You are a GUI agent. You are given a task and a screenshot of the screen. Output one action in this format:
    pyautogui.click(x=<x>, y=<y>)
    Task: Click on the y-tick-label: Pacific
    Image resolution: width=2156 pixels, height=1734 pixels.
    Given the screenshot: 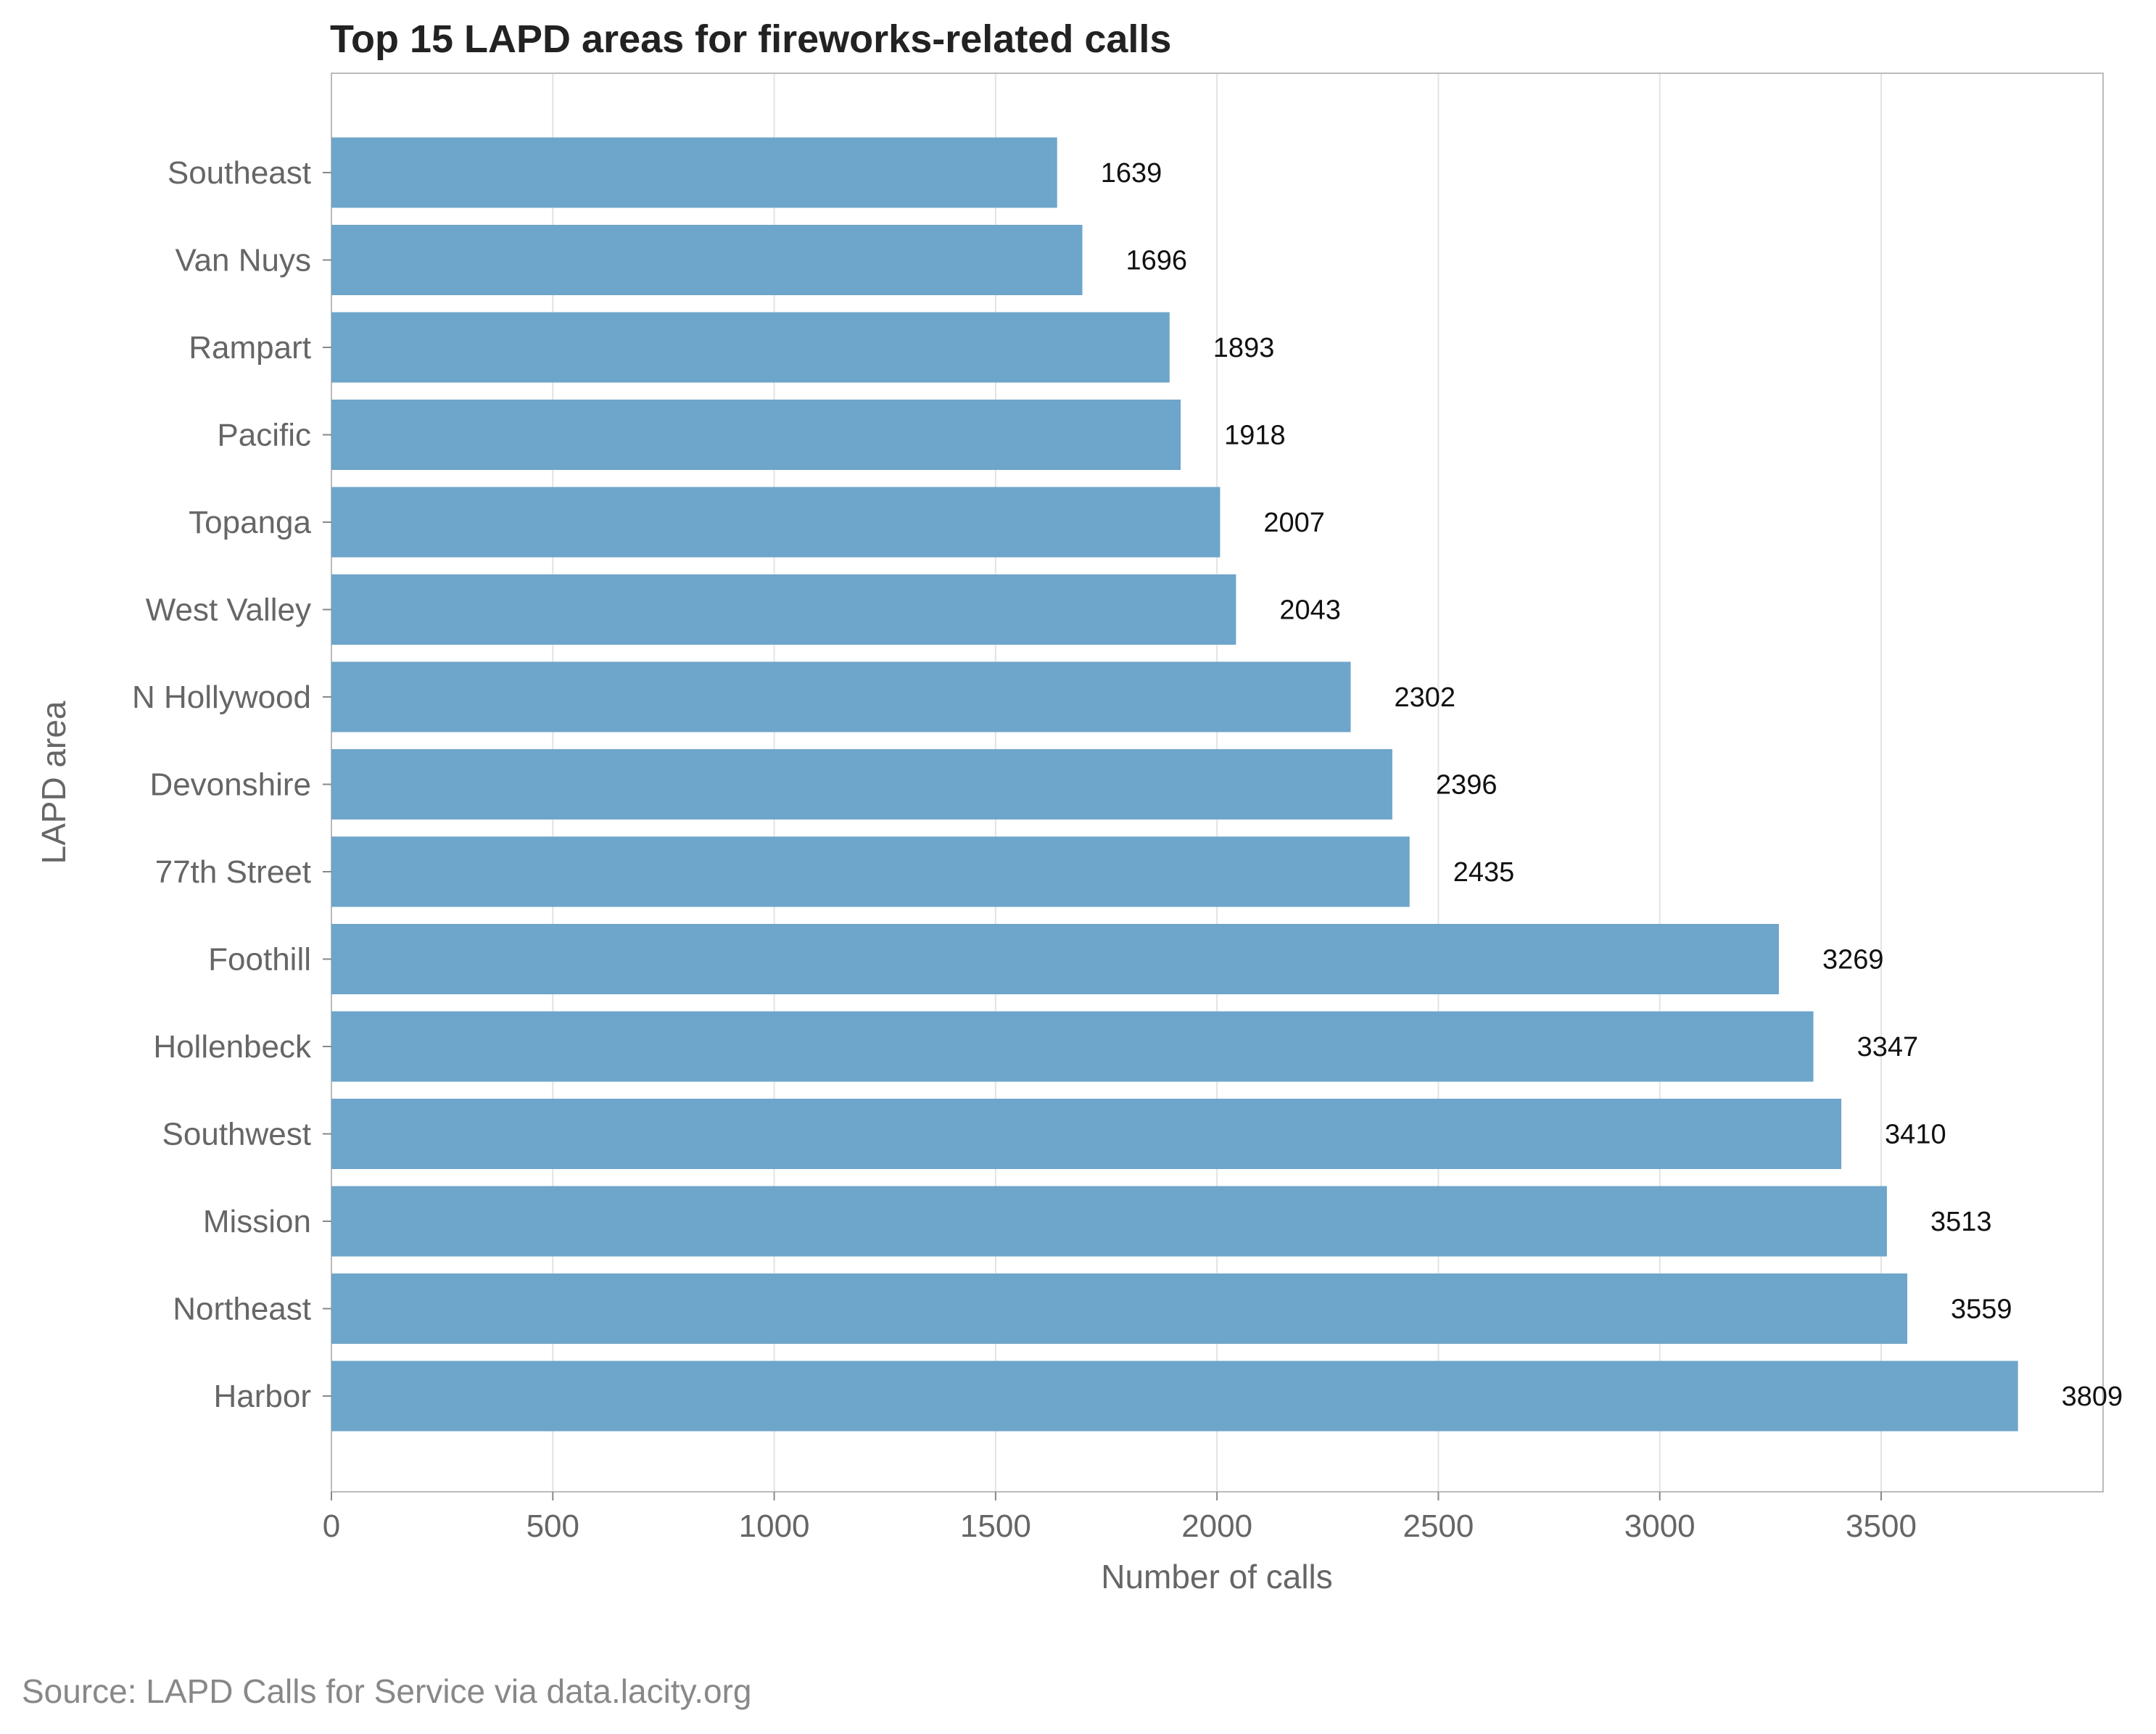 What is the action you would take?
    pyautogui.click(x=264, y=435)
    